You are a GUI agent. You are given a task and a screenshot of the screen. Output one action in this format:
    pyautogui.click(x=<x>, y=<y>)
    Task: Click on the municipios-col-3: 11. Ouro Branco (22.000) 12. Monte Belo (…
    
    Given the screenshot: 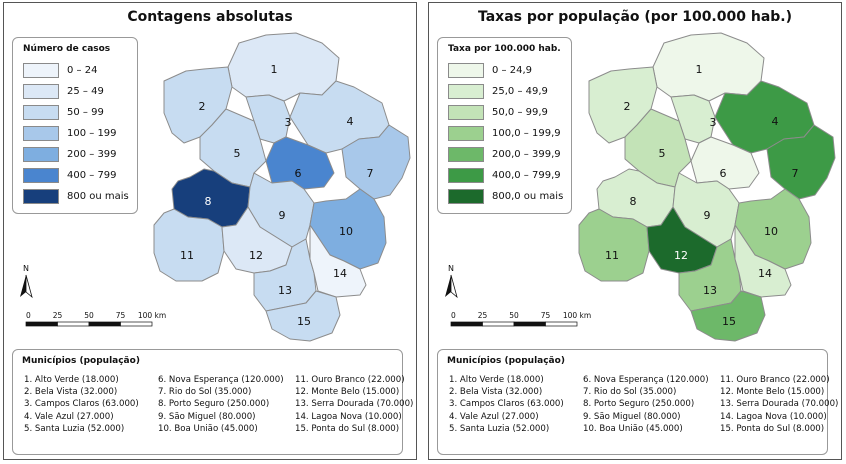 What is the action you would take?
    pyautogui.click(x=779, y=404)
    